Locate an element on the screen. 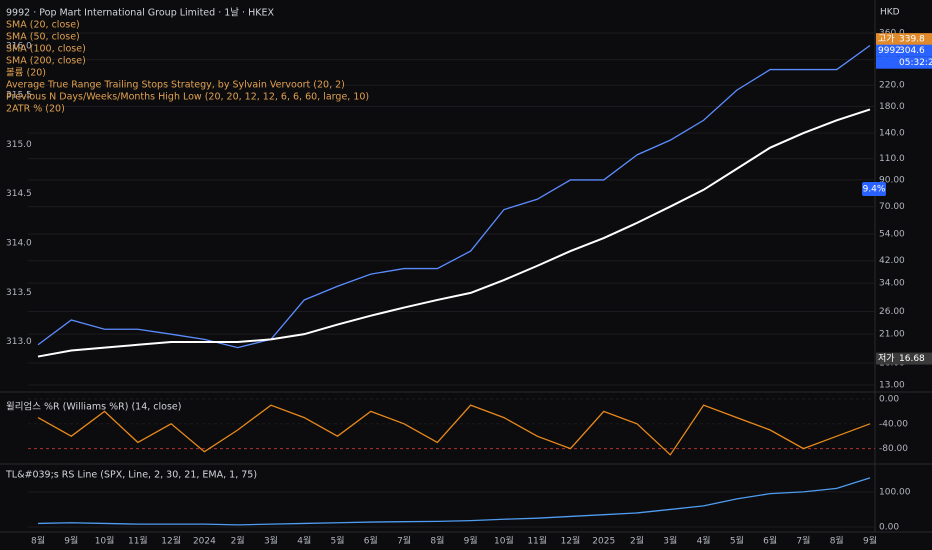  y-tick-label: 70.00 is located at coordinates (892, 207).